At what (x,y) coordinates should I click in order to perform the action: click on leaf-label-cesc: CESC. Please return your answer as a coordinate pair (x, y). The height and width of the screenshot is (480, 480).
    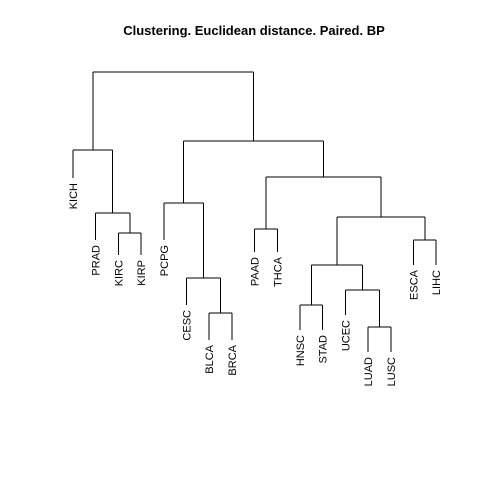
    Looking at the image, I should click on (188, 325).